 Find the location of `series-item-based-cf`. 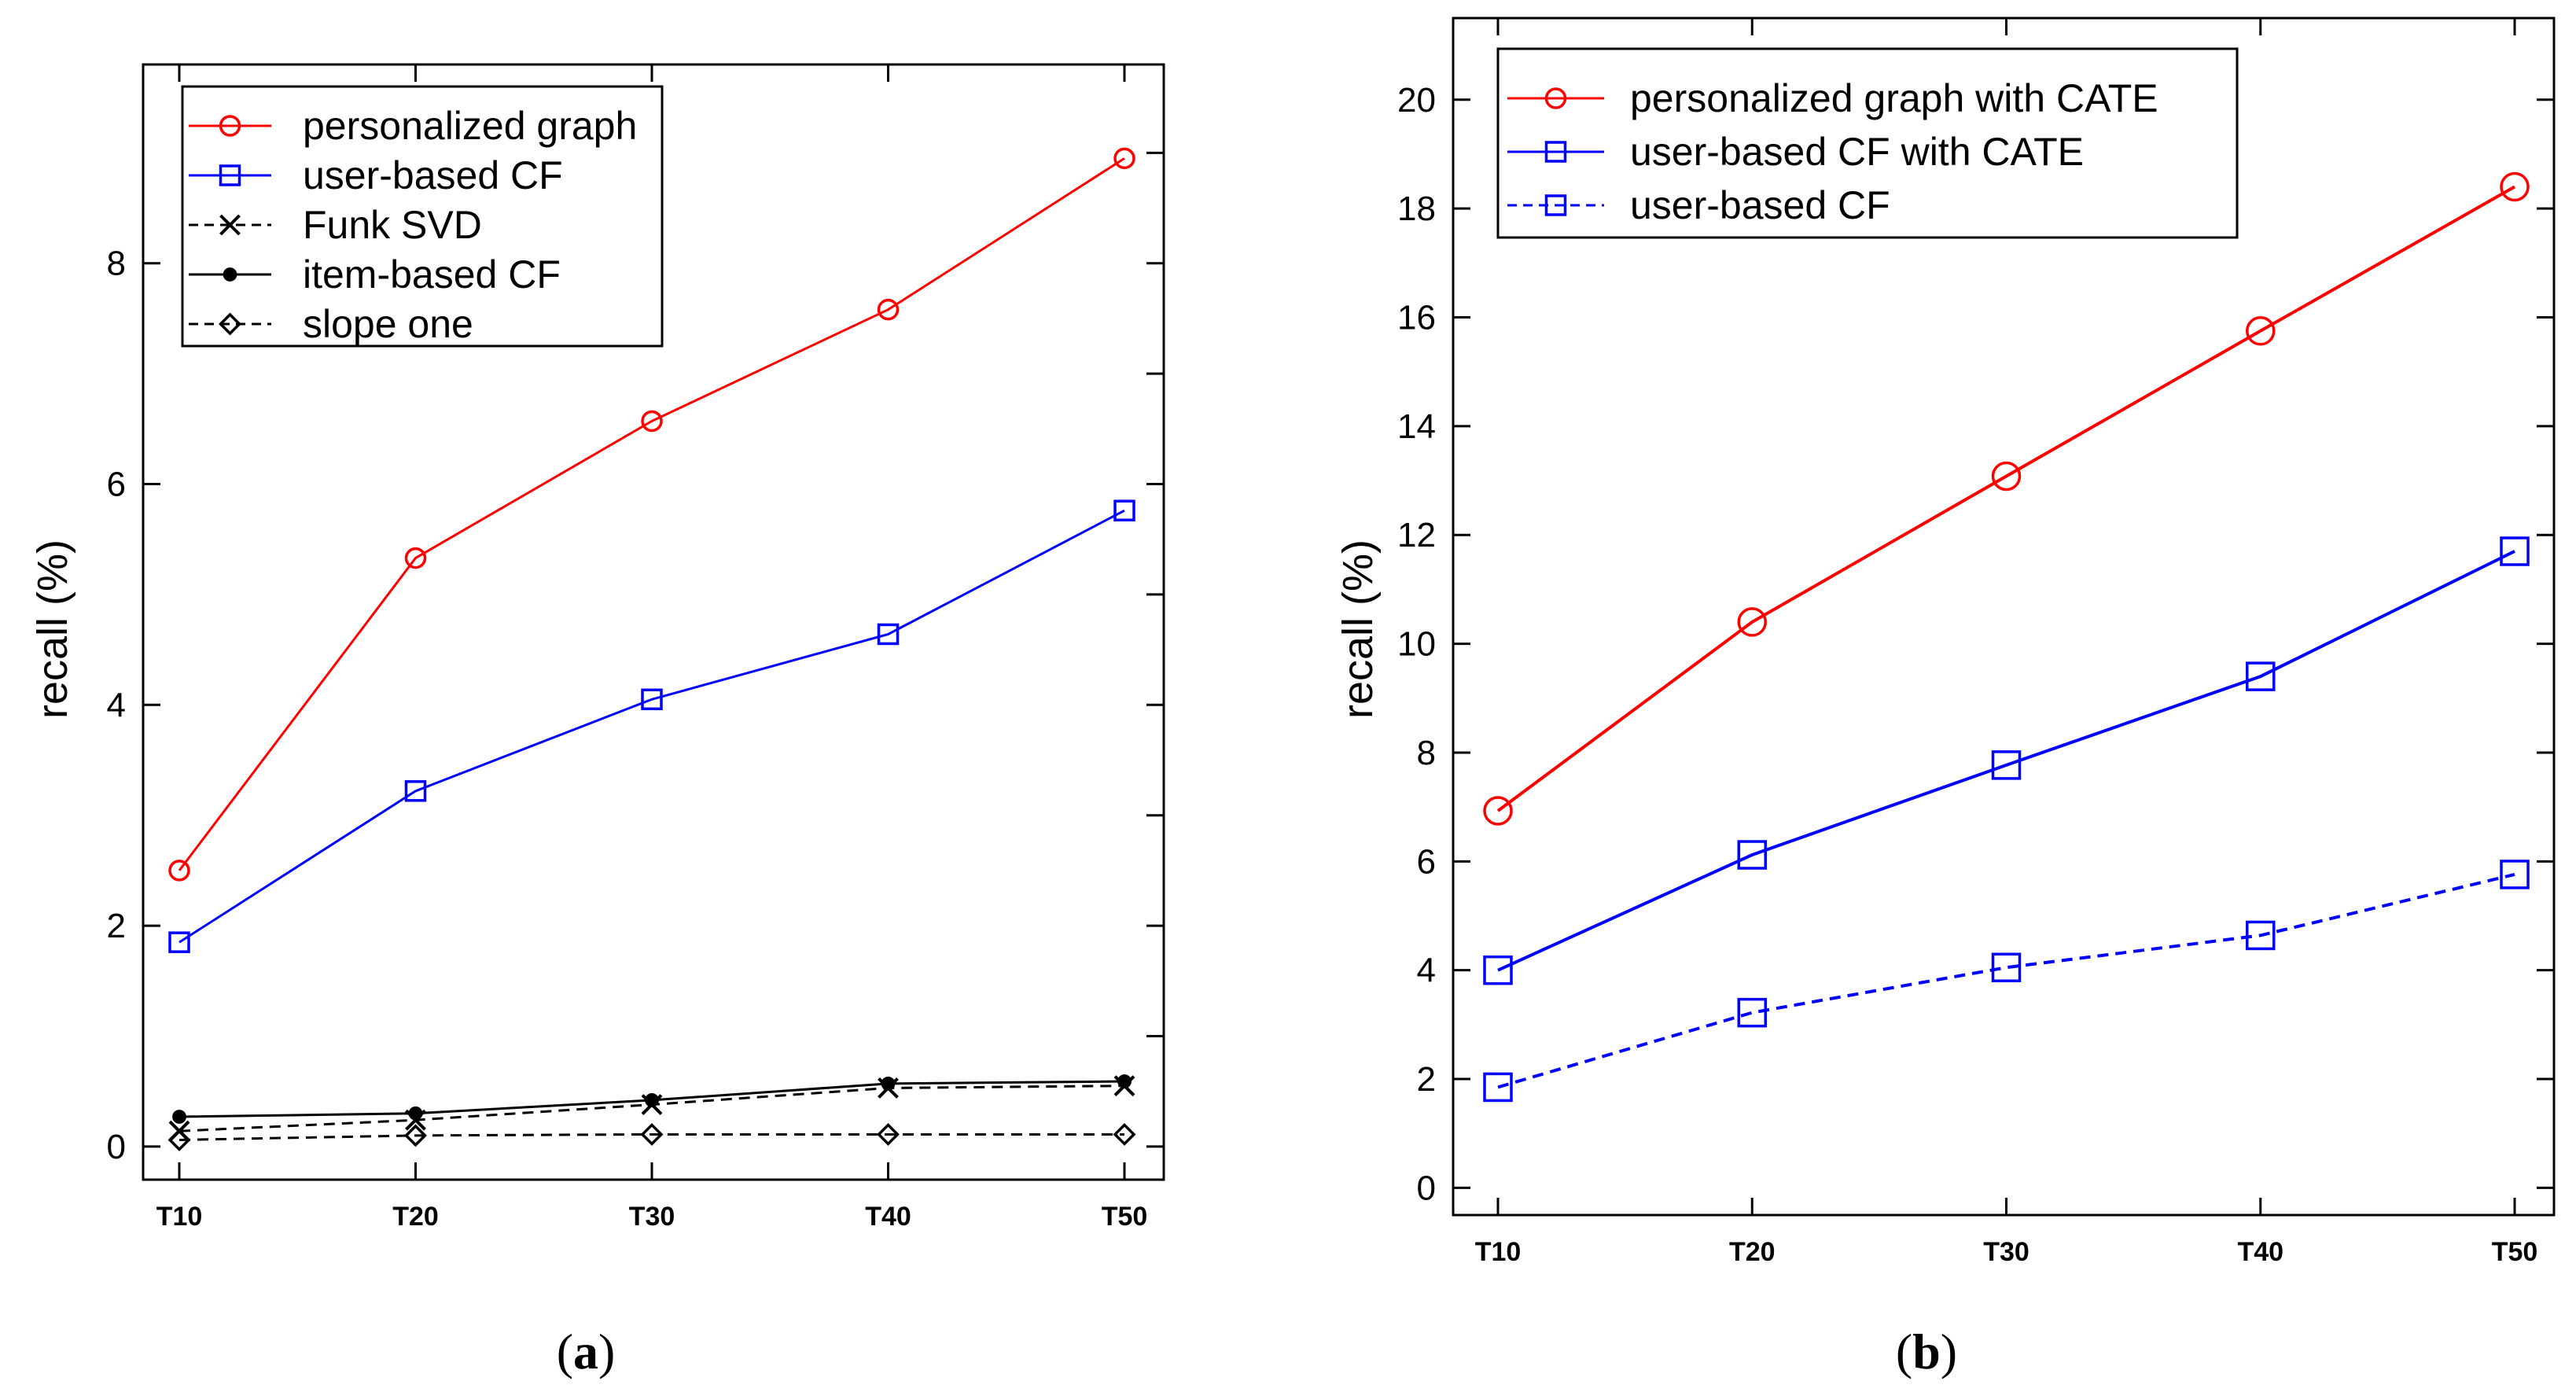

series-item-based-cf is located at coordinates (652, 1099).